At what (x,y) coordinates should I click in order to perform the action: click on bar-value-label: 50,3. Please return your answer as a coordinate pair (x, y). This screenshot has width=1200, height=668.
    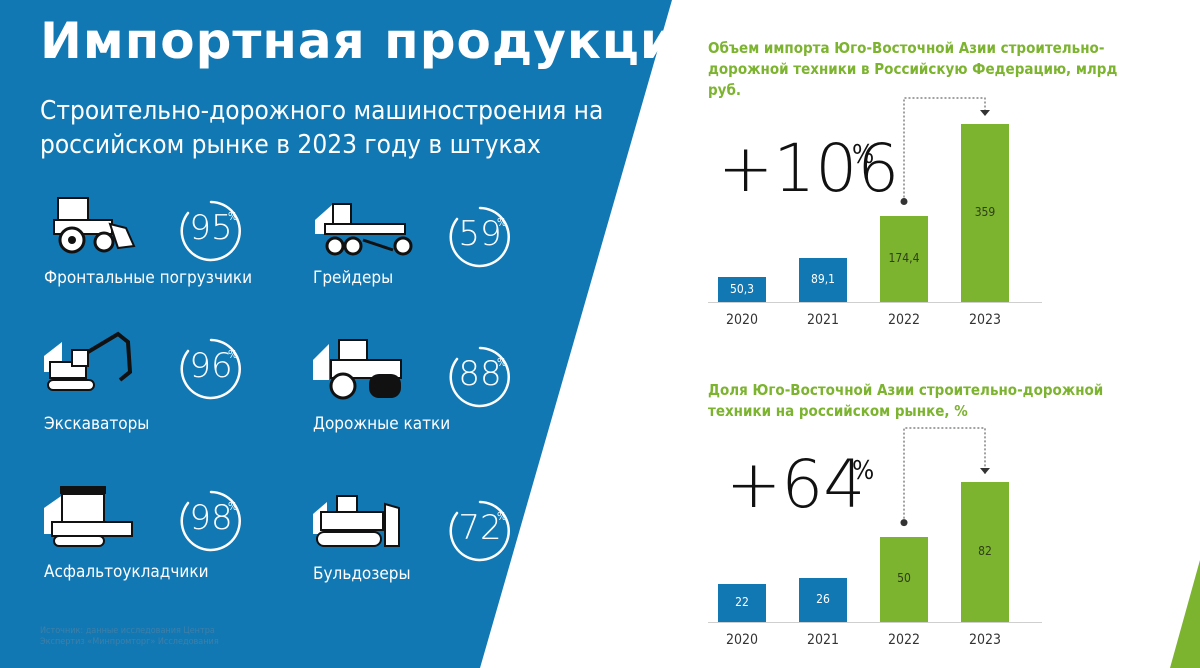
    Looking at the image, I should click on (742, 288).